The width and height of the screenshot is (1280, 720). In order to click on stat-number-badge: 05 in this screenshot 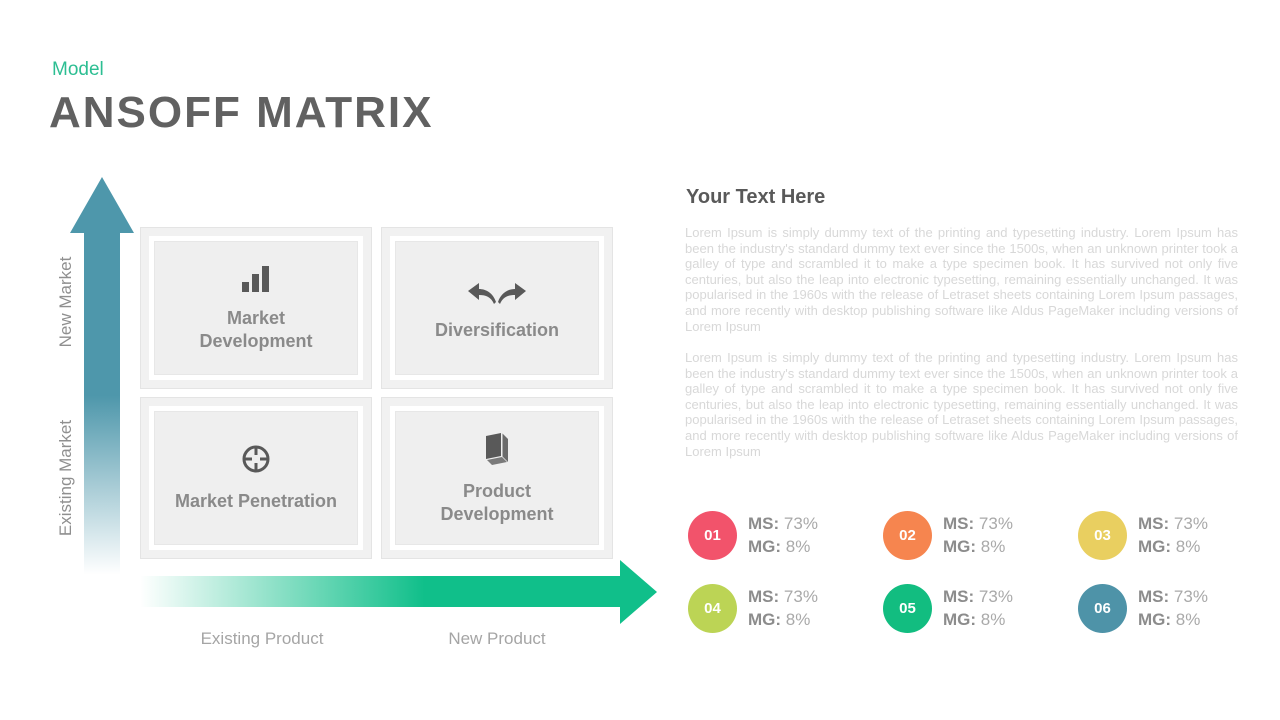, I will do `click(907, 608)`.